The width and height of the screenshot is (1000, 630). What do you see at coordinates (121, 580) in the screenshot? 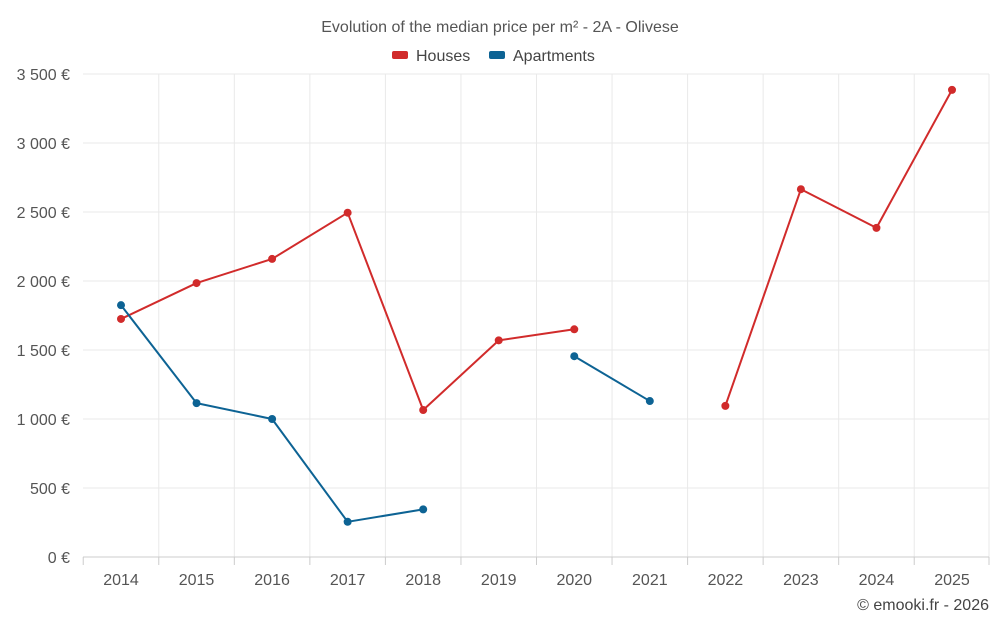
I see `x-tick-label: 2014` at bounding box center [121, 580].